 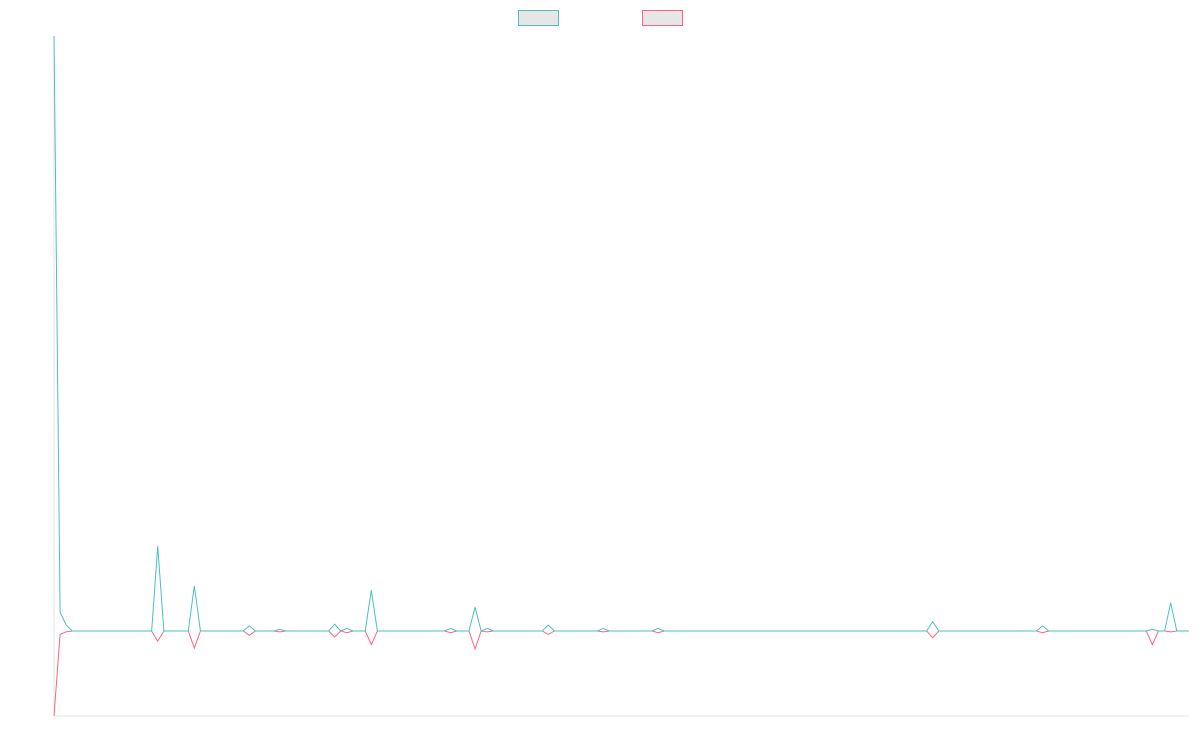 I want to click on data-line, so click(x=621, y=673).